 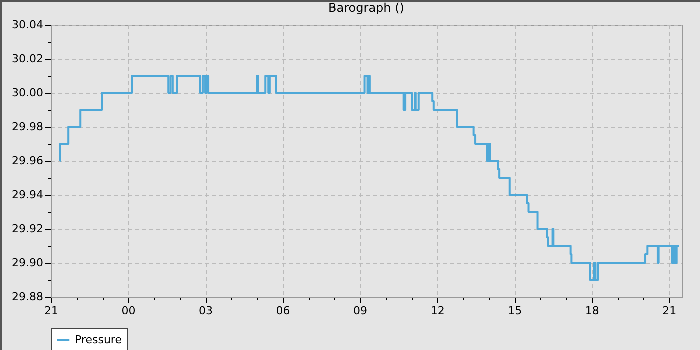 I want to click on y-tick-label: 29.92, so click(x=28, y=229).